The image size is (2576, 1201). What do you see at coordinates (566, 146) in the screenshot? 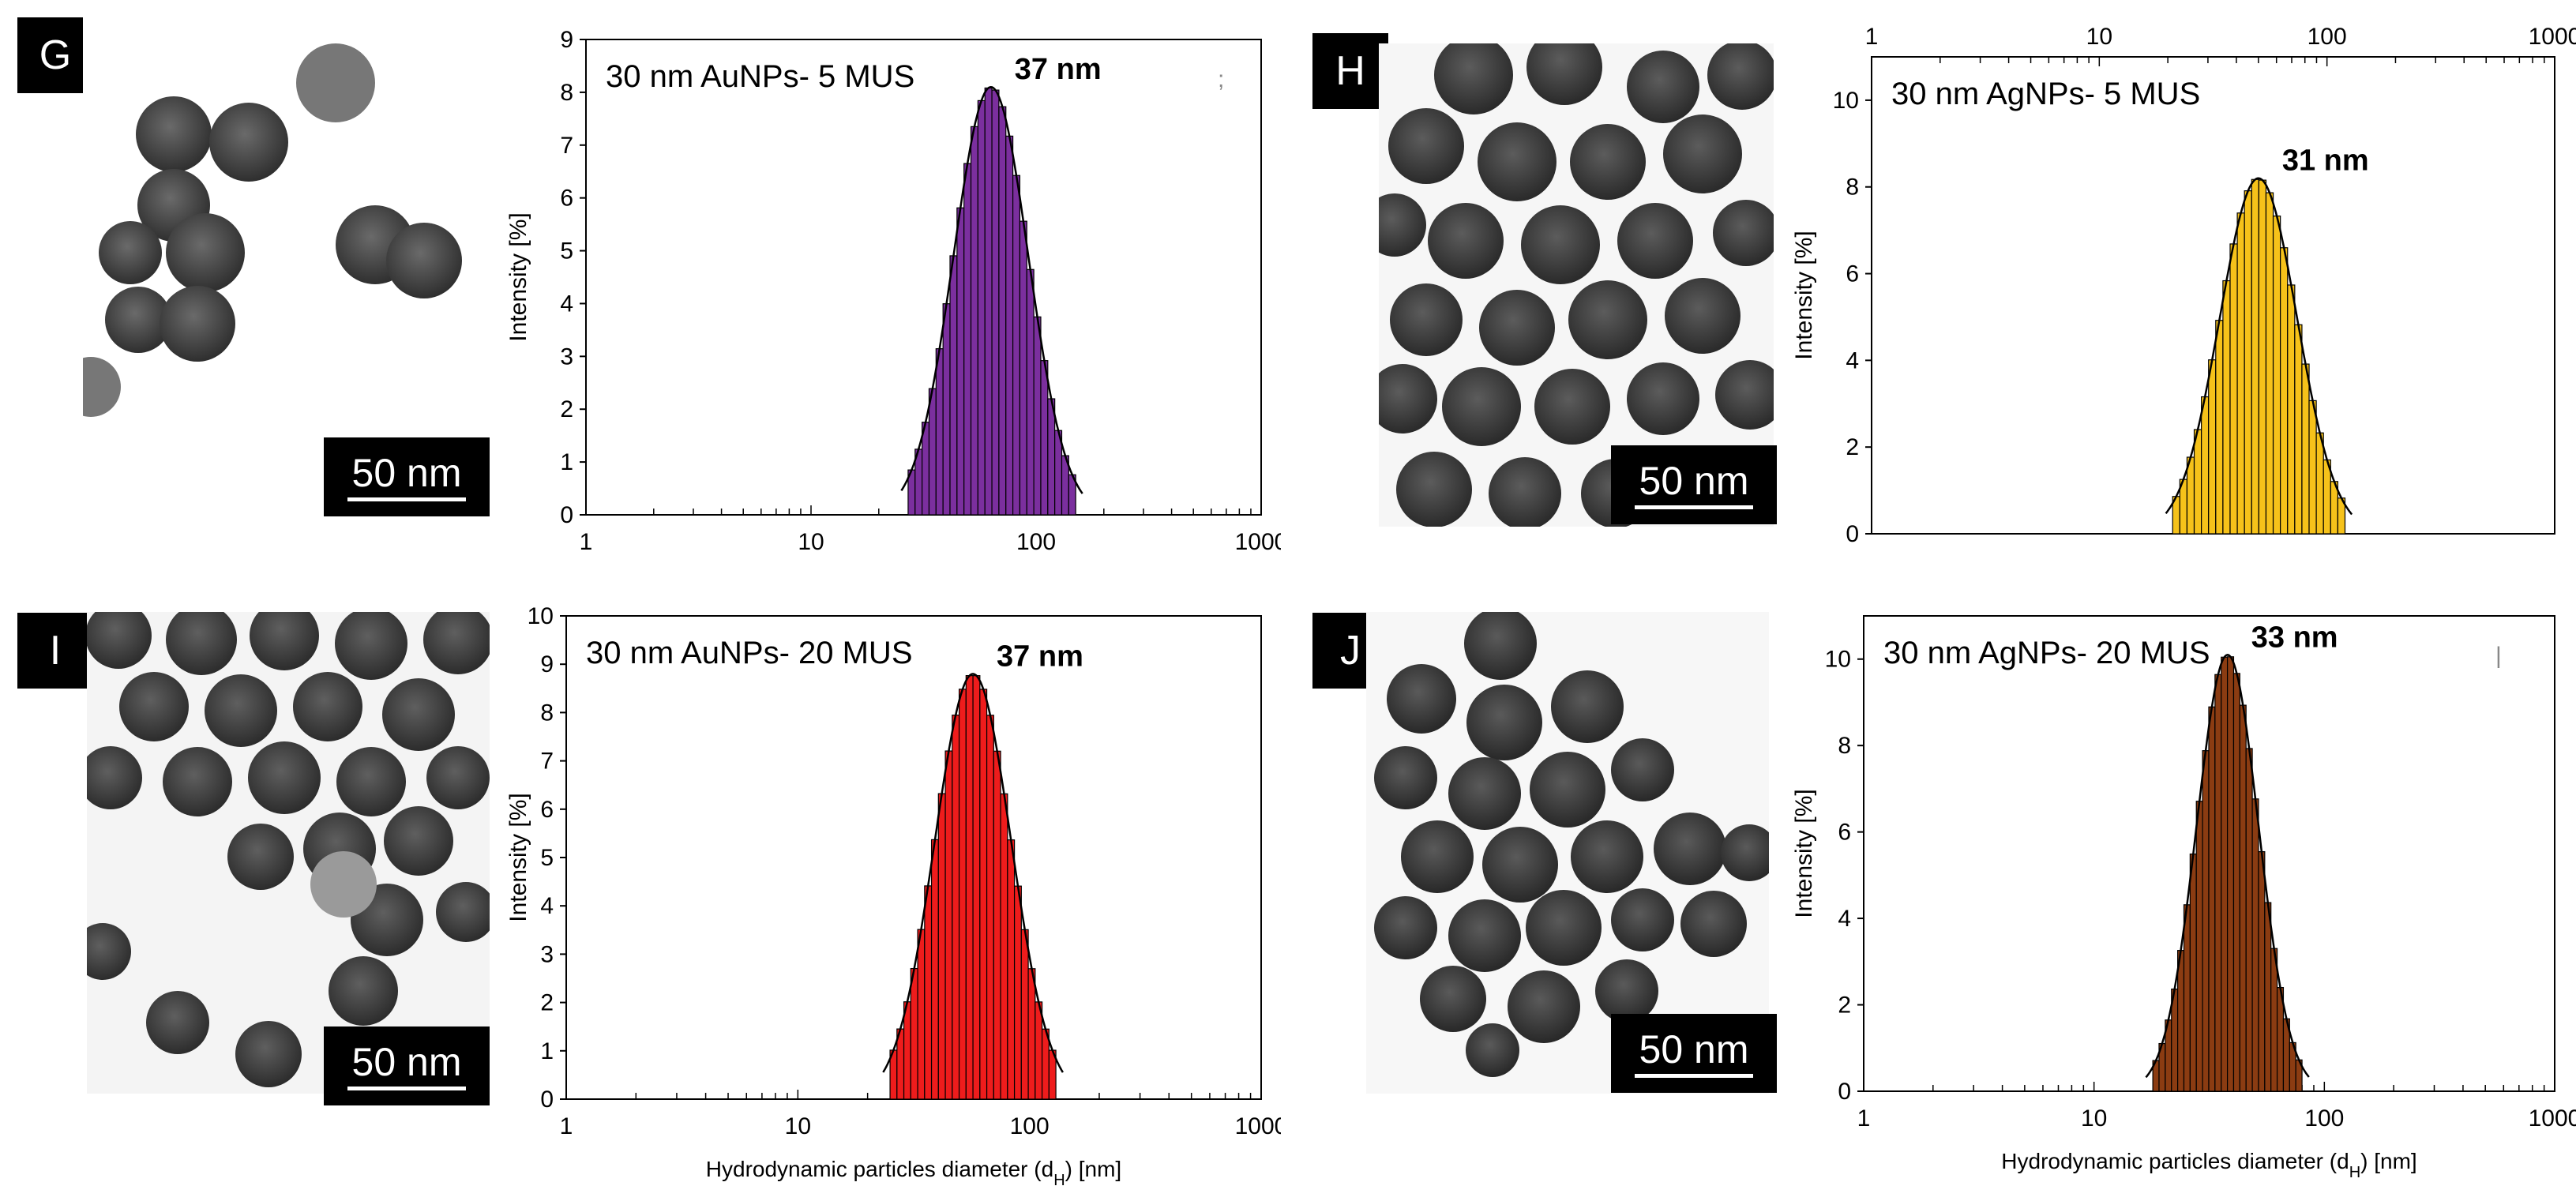
I see `y-tick-label: 7` at bounding box center [566, 146].